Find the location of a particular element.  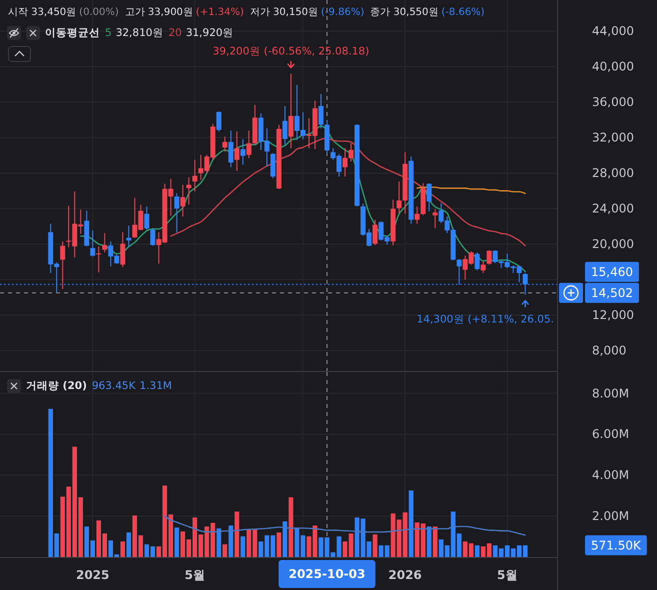

text: 15,460 is located at coordinates (612, 271).